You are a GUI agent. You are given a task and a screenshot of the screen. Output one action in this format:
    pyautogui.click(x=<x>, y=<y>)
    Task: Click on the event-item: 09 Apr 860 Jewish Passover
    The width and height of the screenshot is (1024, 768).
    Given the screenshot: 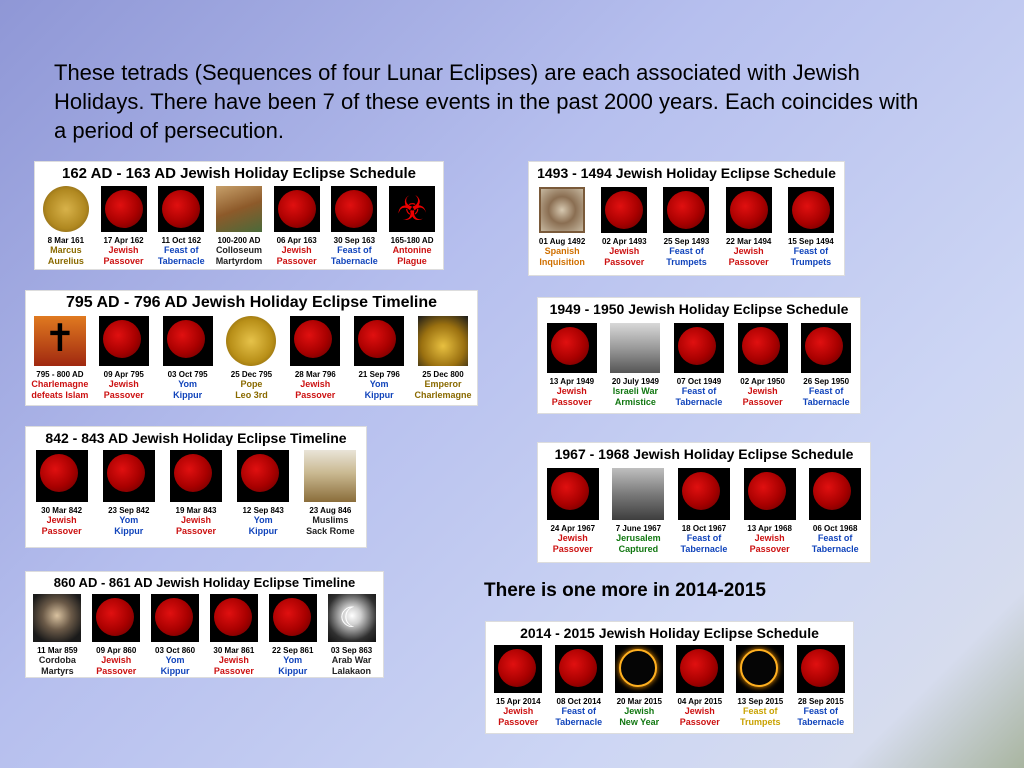 What is the action you would take?
    pyautogui.click(x=116, y=635)
    